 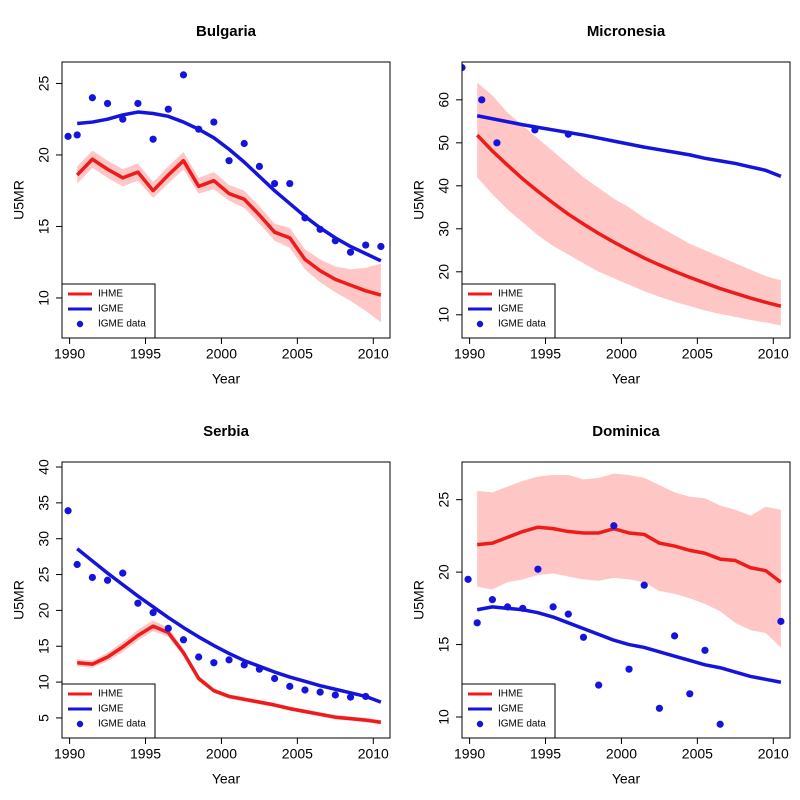 What do you see at coordinates (444, 100) in the screenshot?
I see `y-tick-label: 60` at bounding box center [444, 100].